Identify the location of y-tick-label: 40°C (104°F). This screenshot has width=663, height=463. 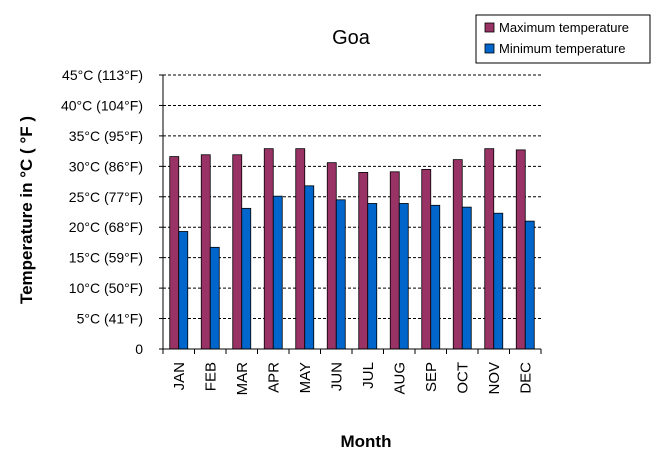
(102, 105).